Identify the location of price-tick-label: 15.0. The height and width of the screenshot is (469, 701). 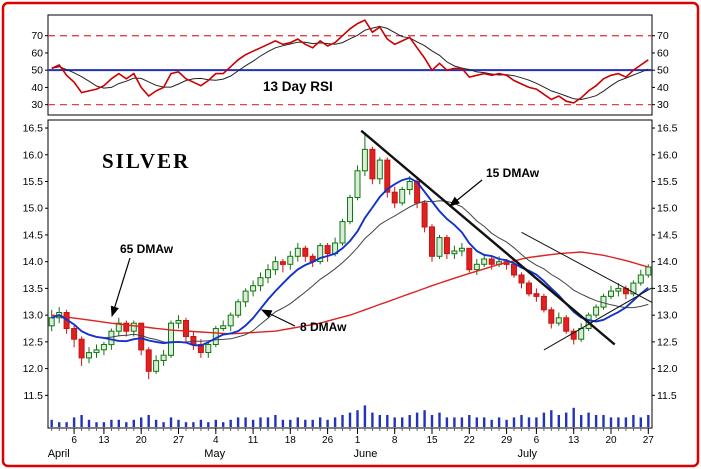
(33, 209).